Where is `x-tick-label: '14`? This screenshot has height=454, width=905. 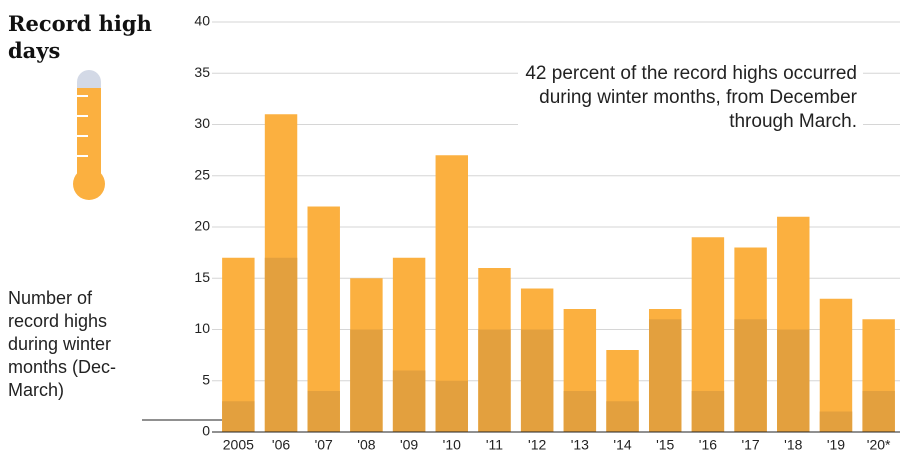
x-tick-label: '14 is located at coordinates (622, 445).